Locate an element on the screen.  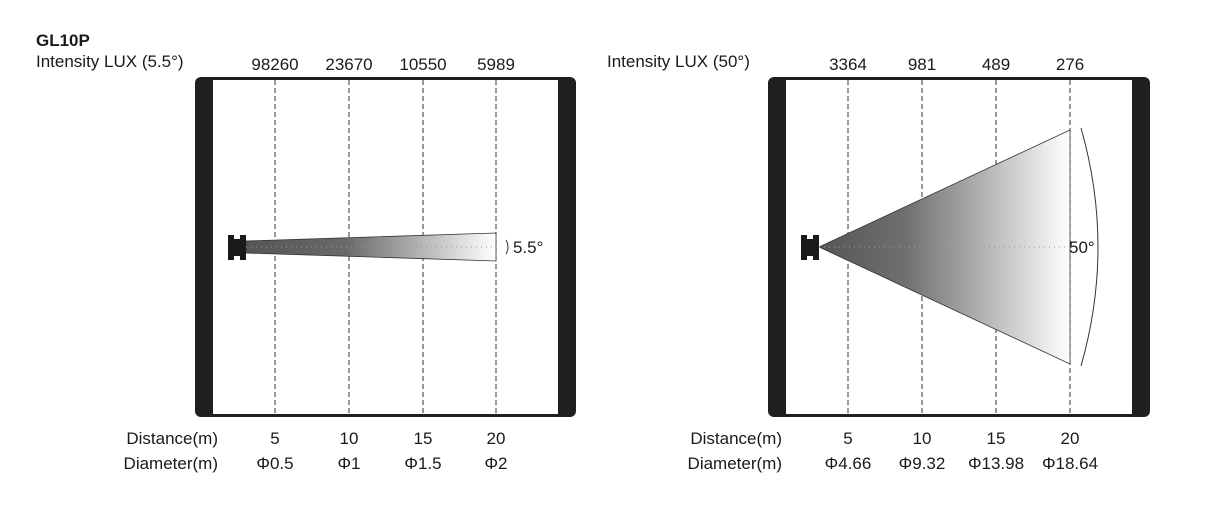
diameter-value: Φ2 is located at coordinates (495, 463).